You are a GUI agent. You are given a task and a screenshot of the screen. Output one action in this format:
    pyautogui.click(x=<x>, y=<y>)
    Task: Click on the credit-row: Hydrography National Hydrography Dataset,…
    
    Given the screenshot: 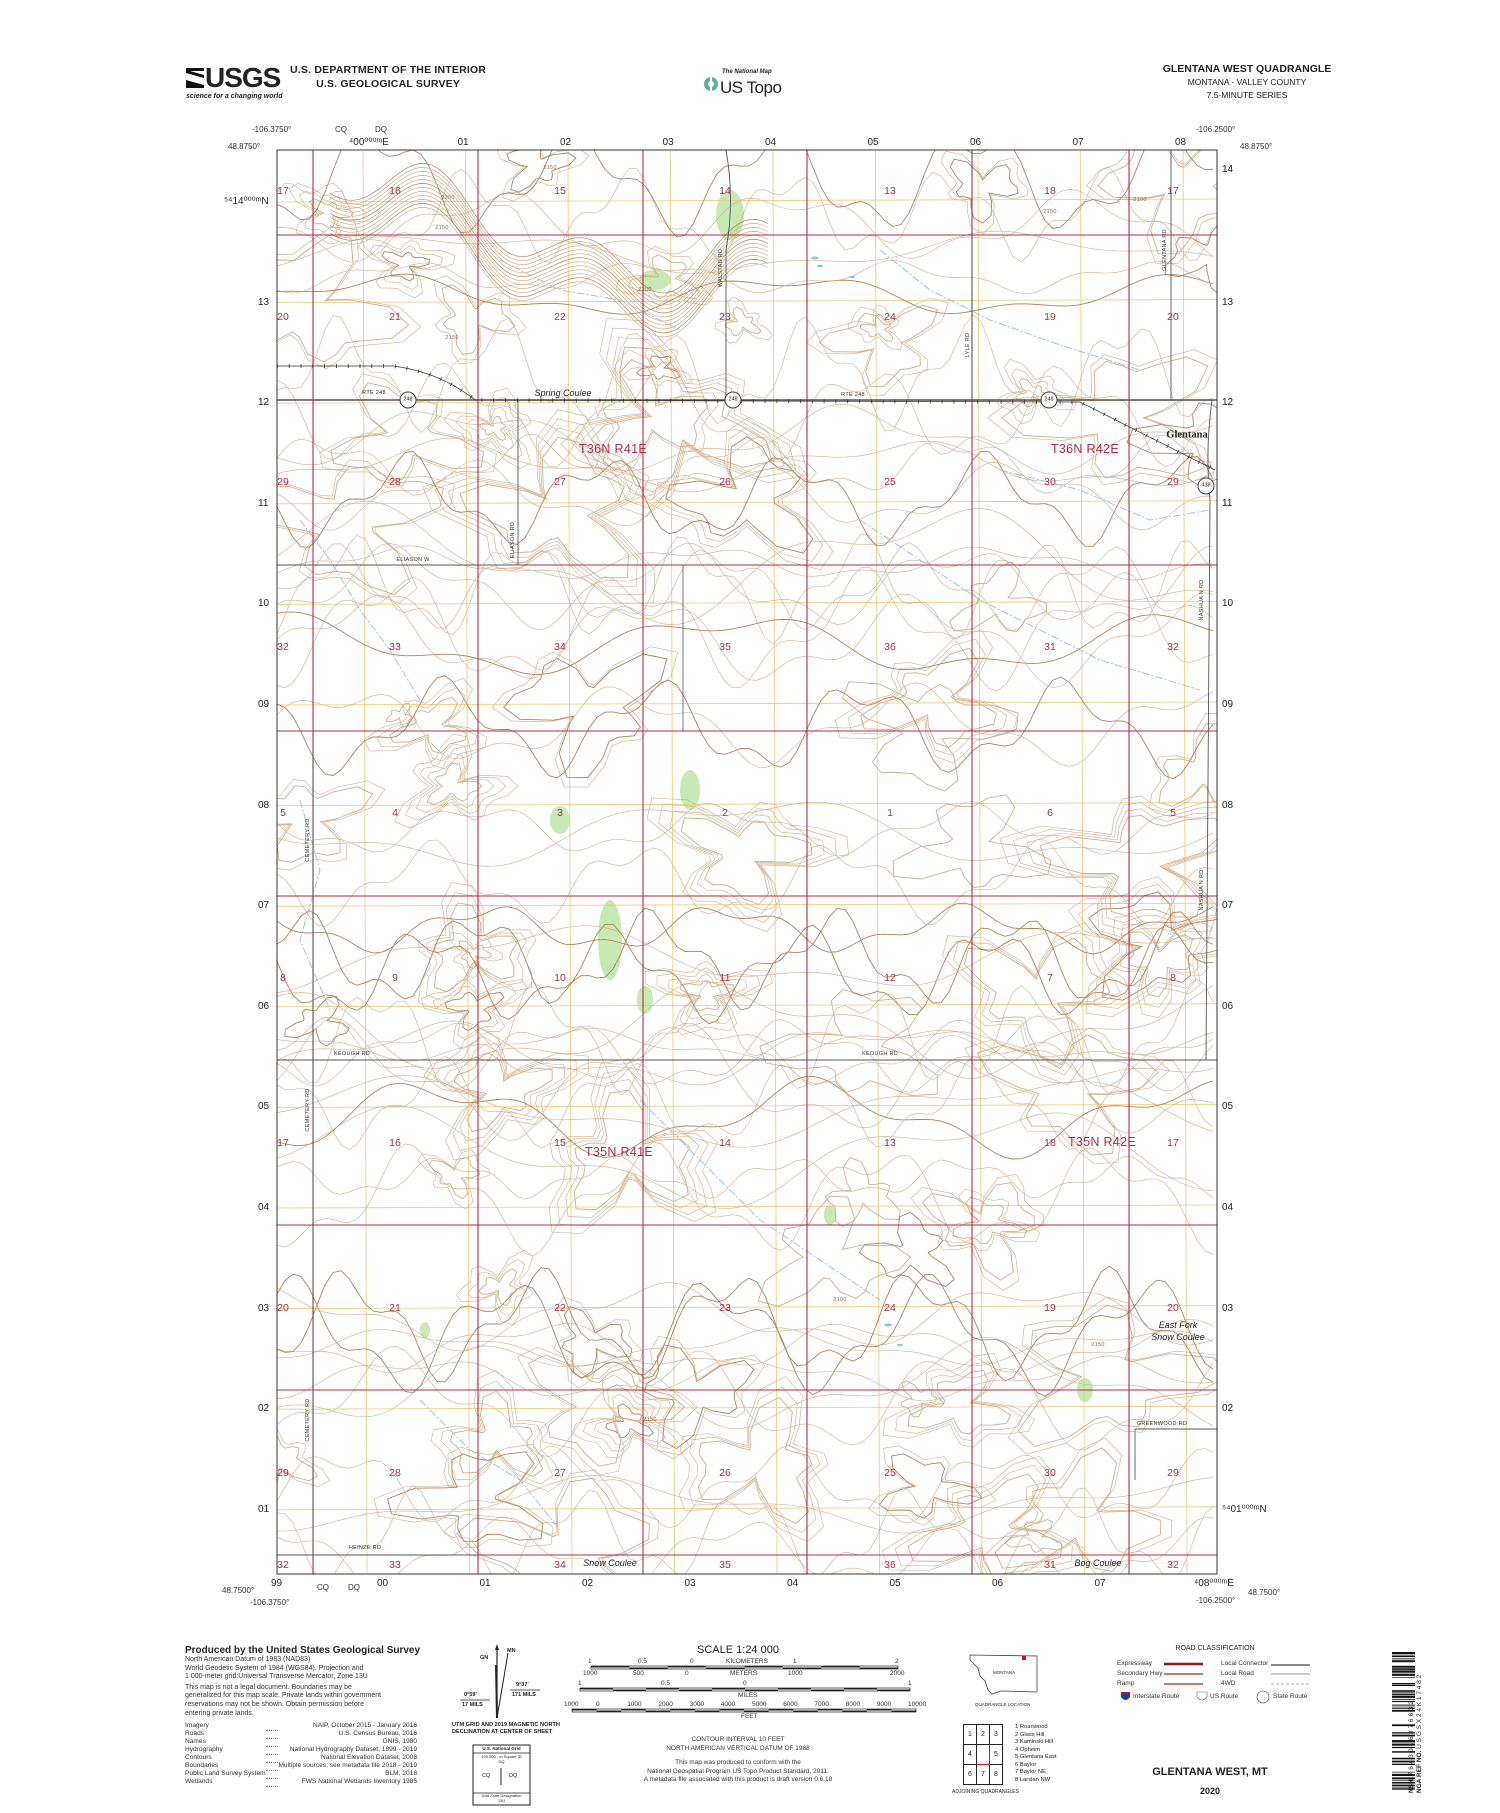 What is the action you would take?
    pyautogui.click(x=301, y=1750)
    